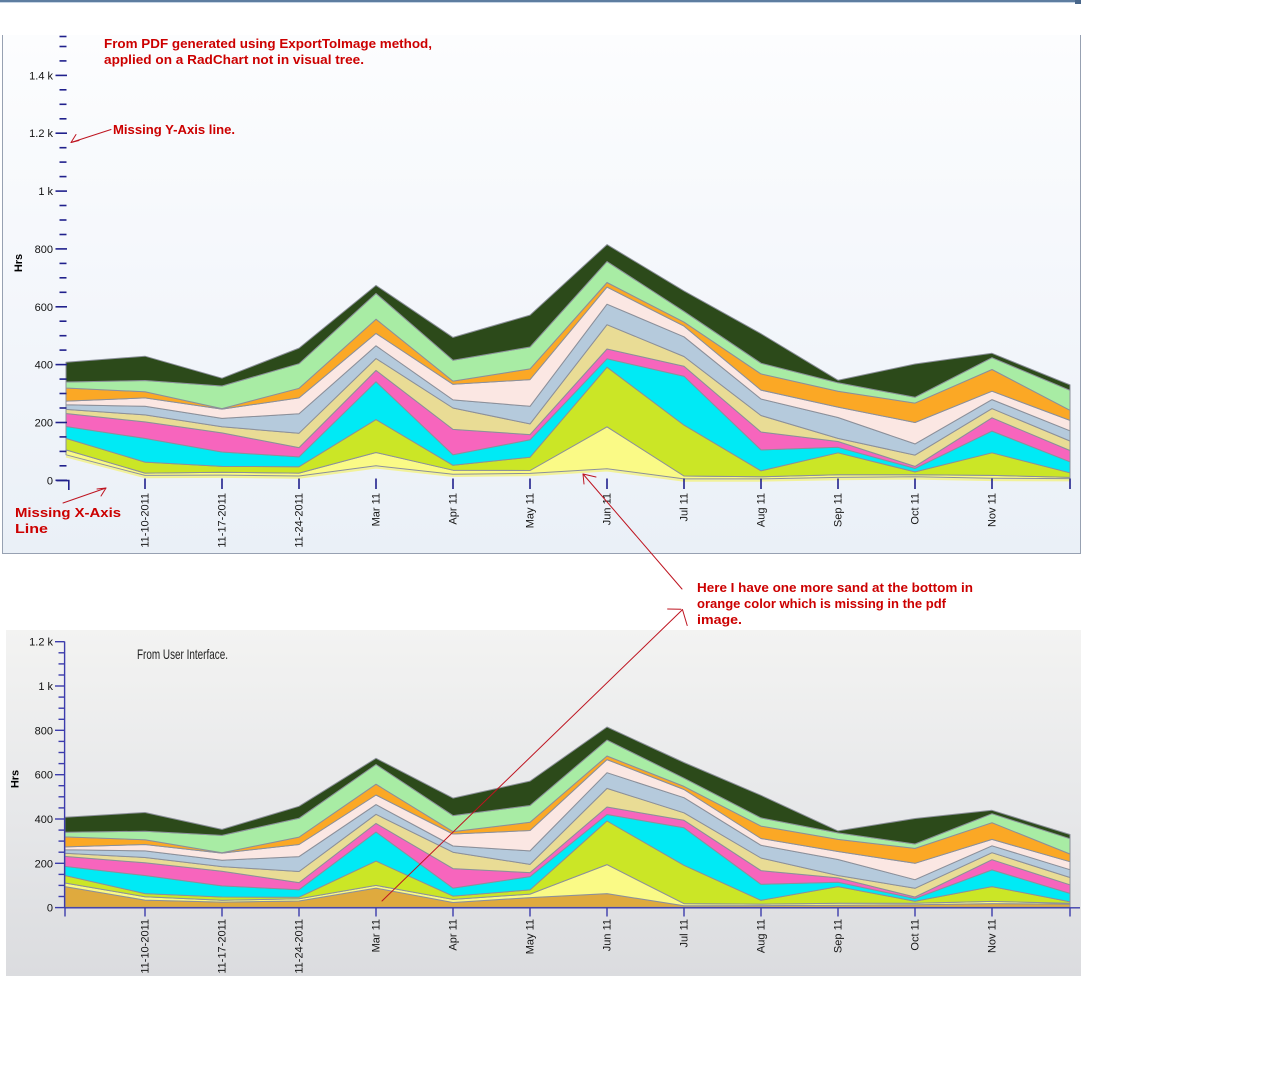  Describe the element at coordinates (68, 512) in the screenshot. I see `svg-text: Missing X-Axis` at that location.